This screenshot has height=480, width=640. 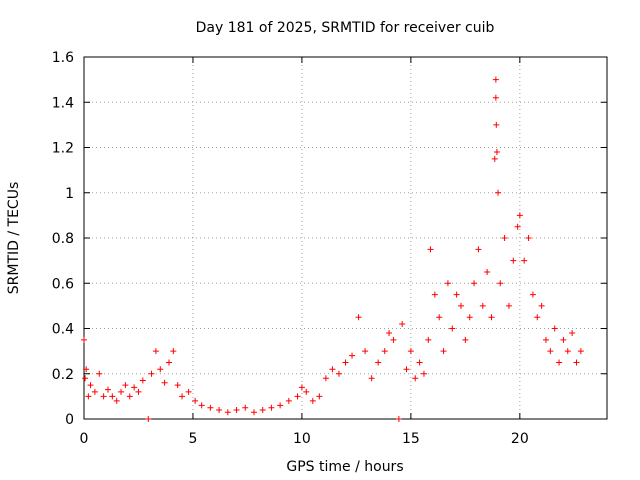 I want to click on y-tick-label: 1.2, so click(x=63, y=149).